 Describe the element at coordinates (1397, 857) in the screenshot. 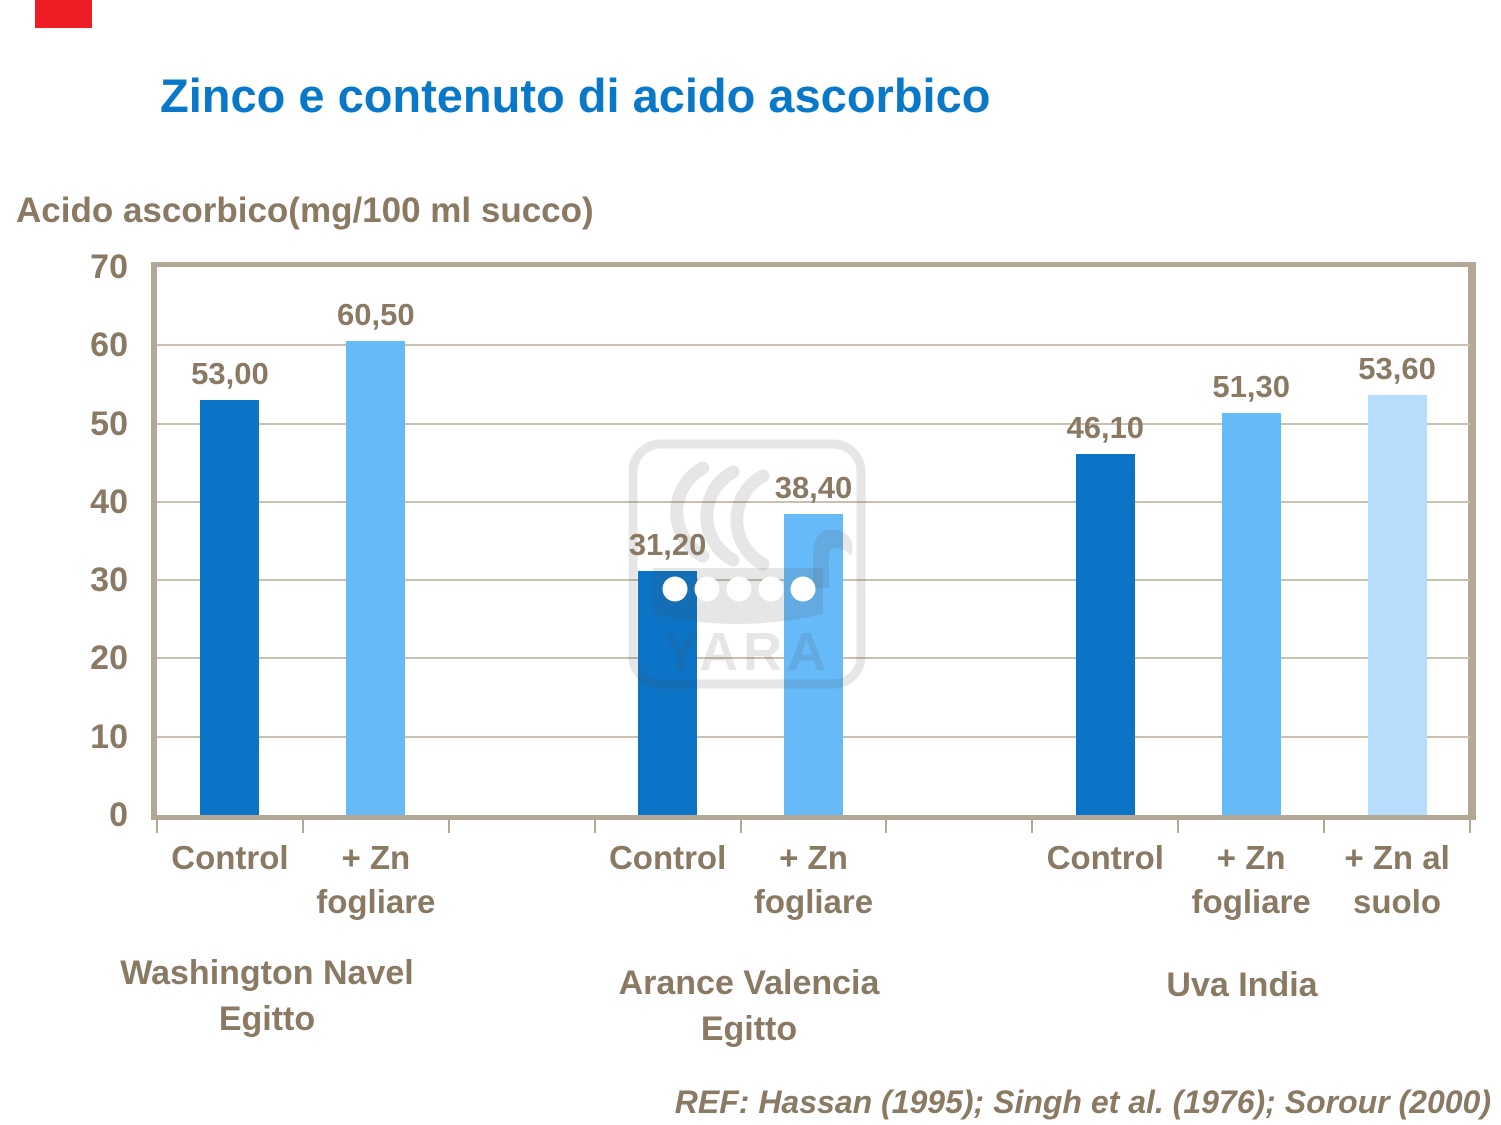

I see `category-label-line: + Zn al` at that location.